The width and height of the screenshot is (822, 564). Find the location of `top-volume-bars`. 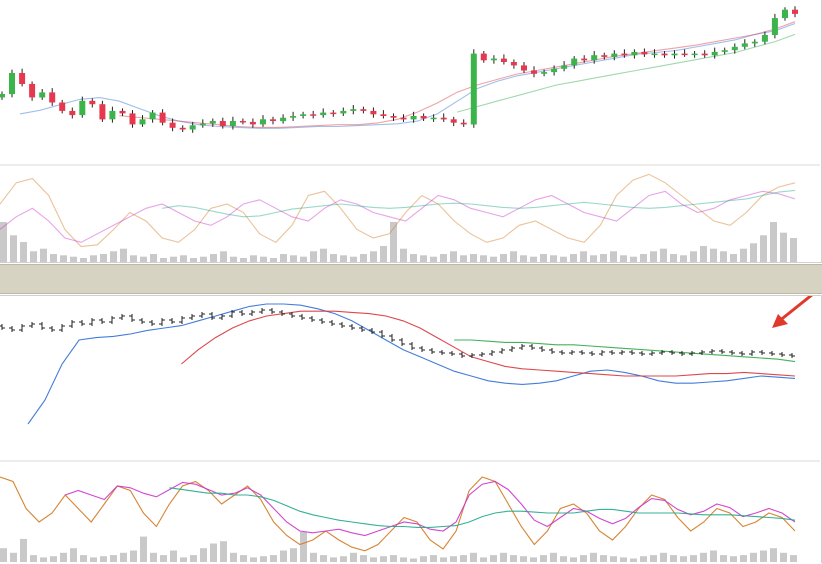

top-volume-bars is located at coordinates (398, 242).